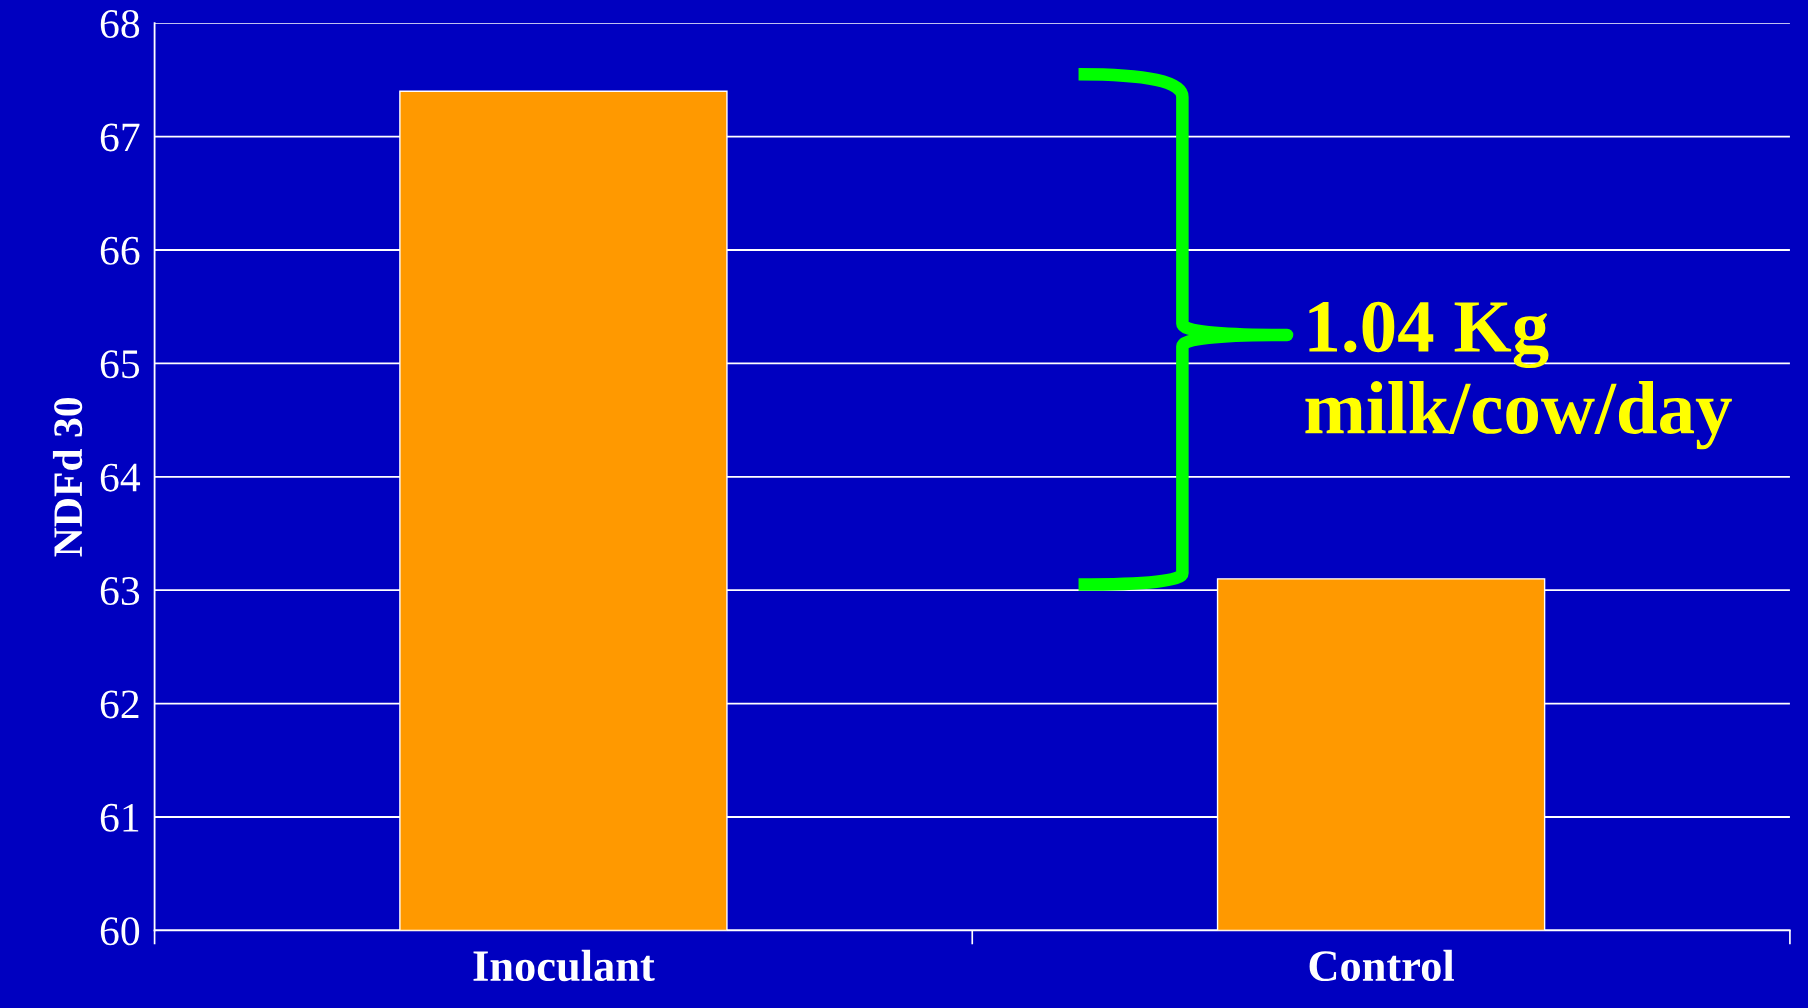 The image size is (1808, 1008). I want to click on y-tick-label: 66, so click(120, 250).